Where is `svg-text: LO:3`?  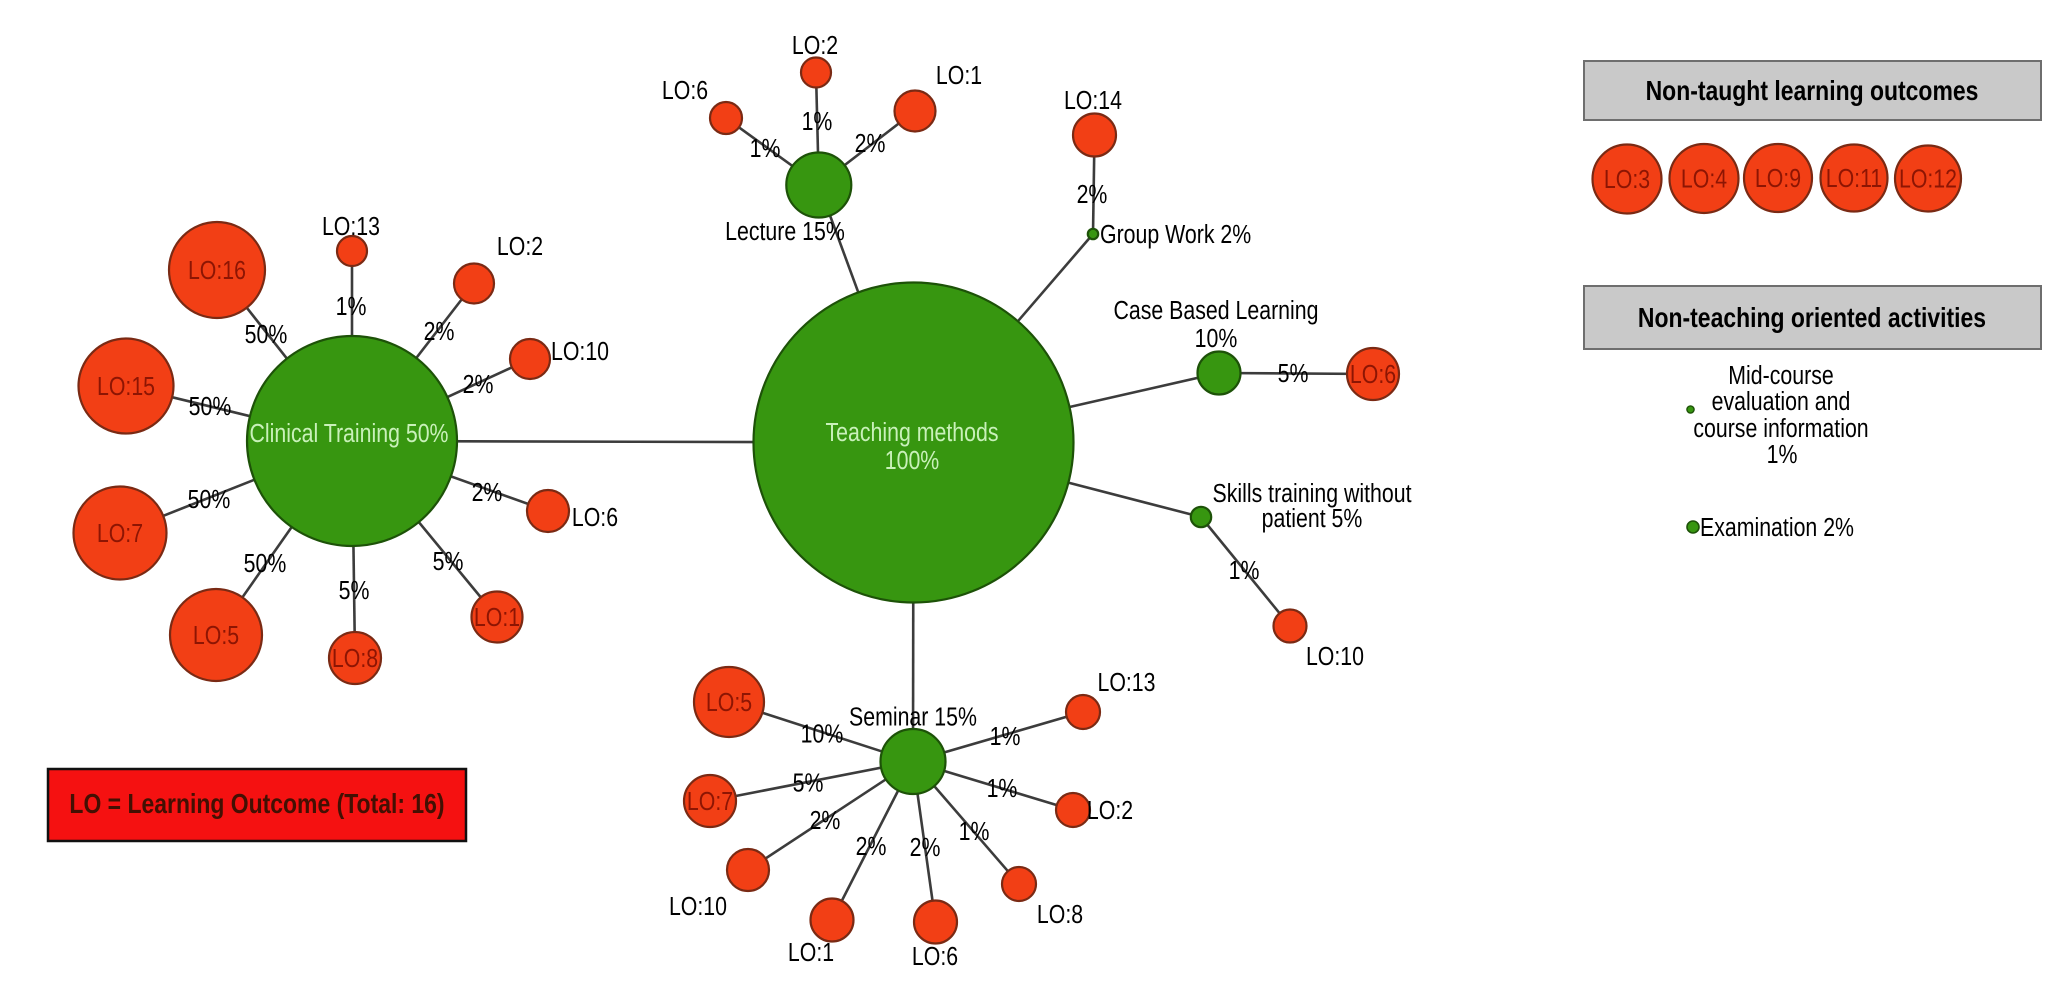
svg-text: LO:3 is located at coordinates (1627, 180).